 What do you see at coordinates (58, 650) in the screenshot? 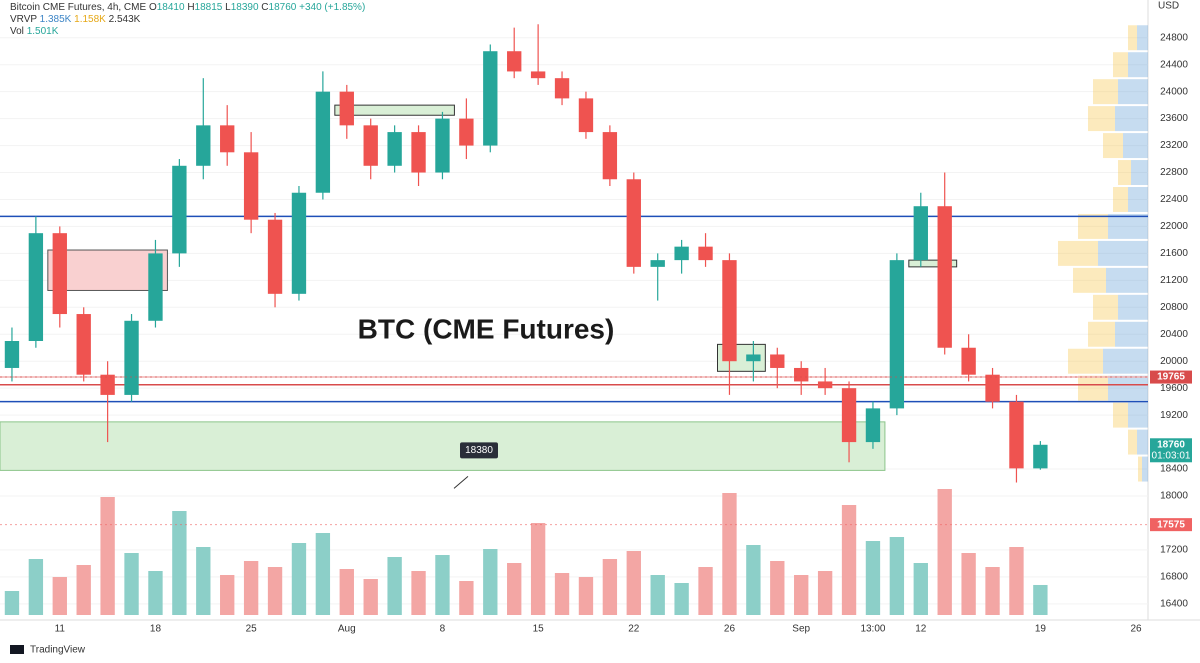
I see `footer: TradingView` at bounding box center [58, 650].